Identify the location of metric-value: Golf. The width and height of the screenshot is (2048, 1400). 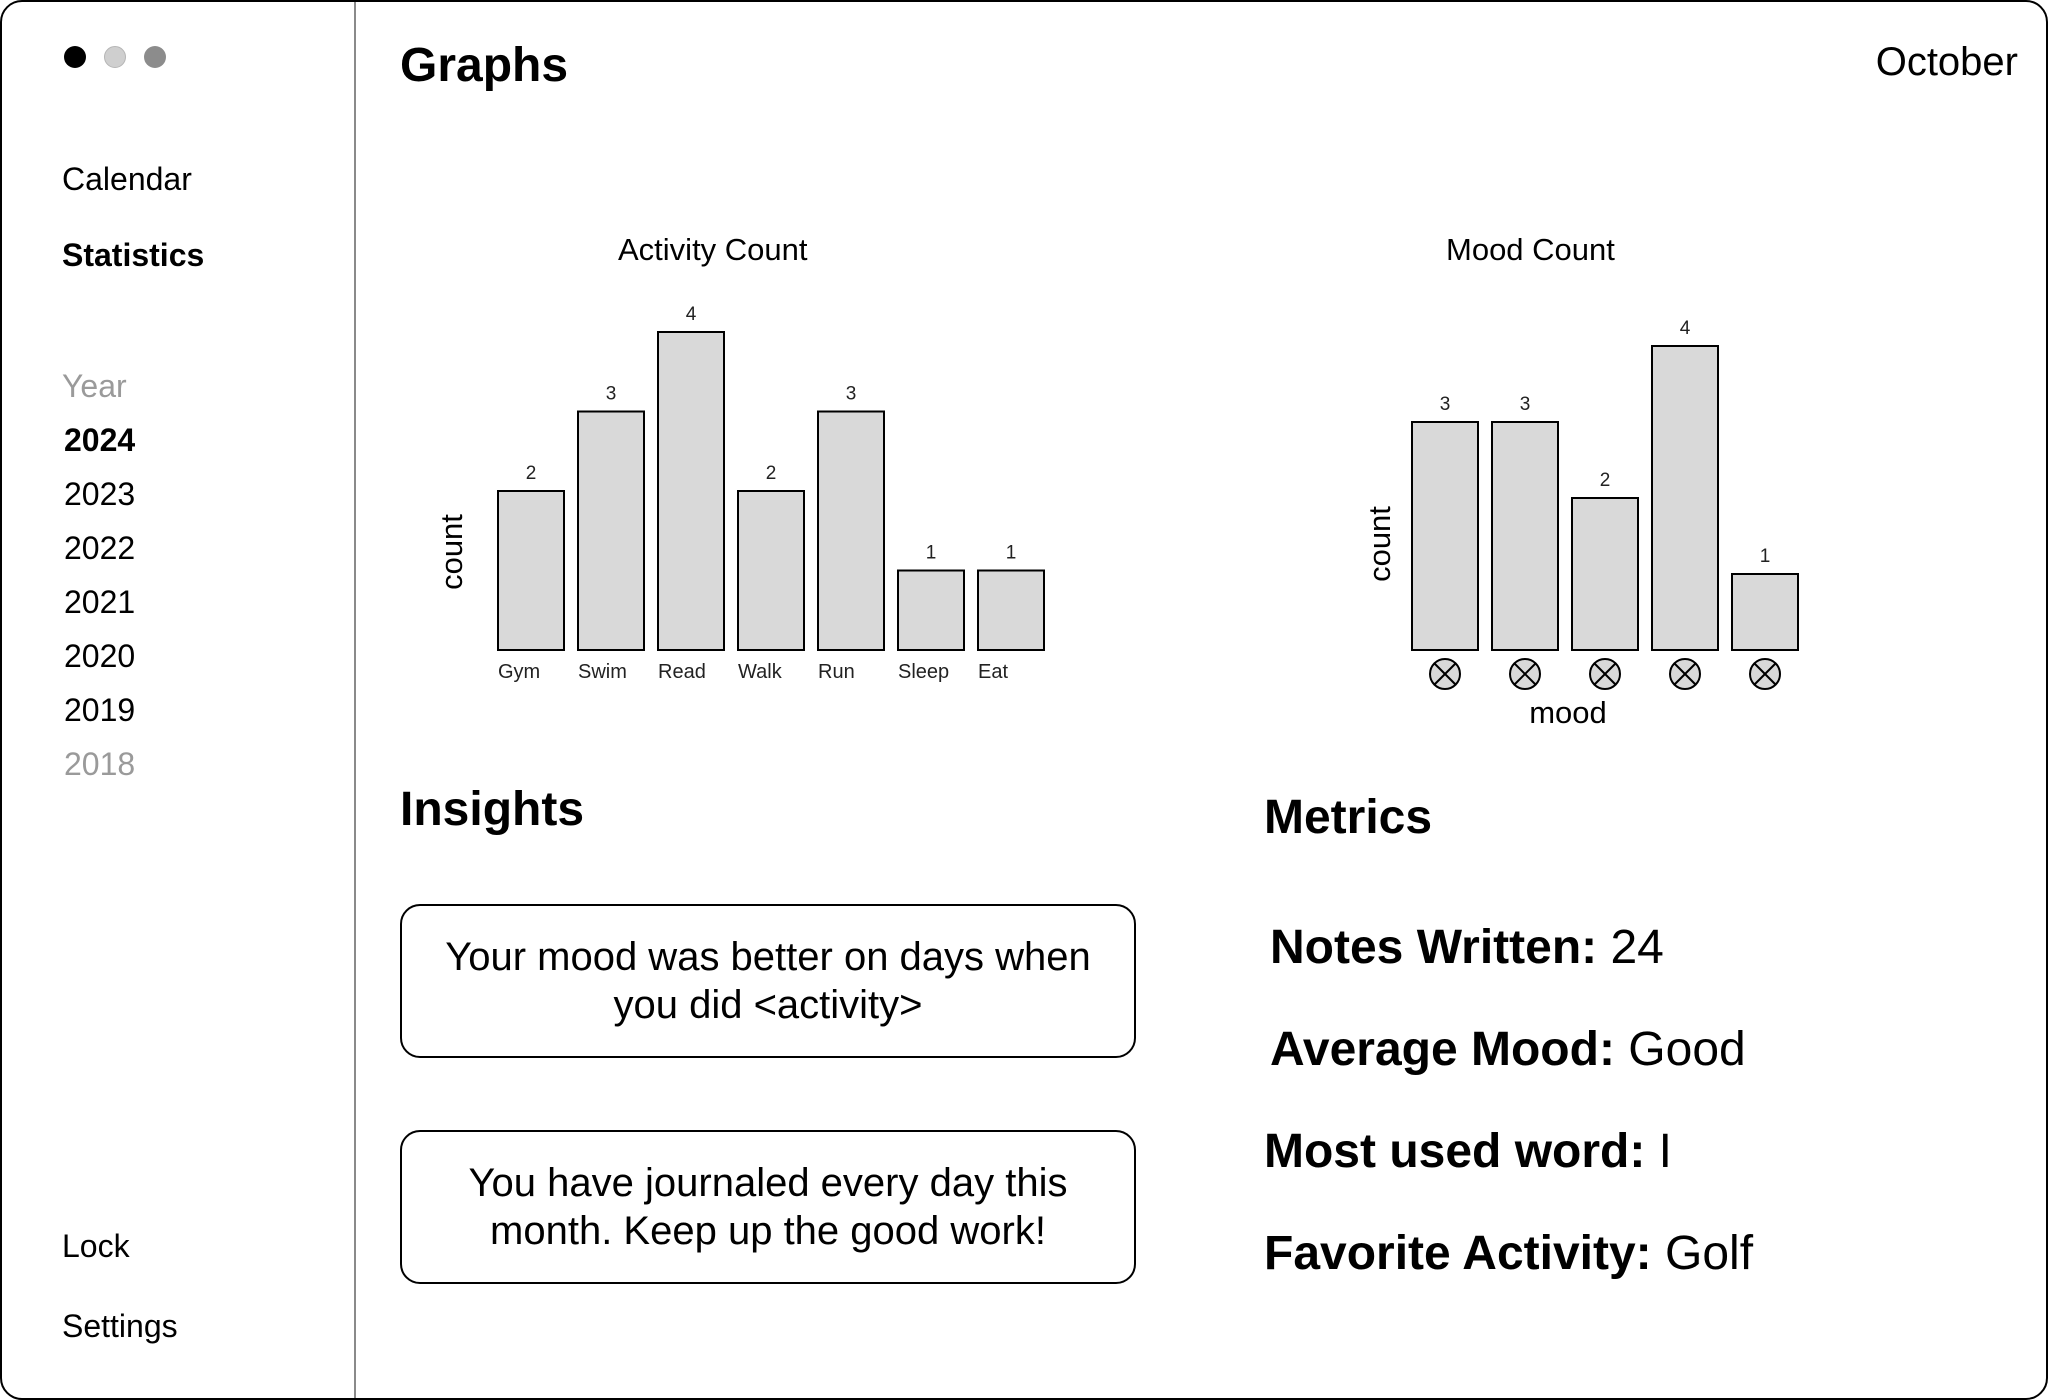
(1709, 1253).